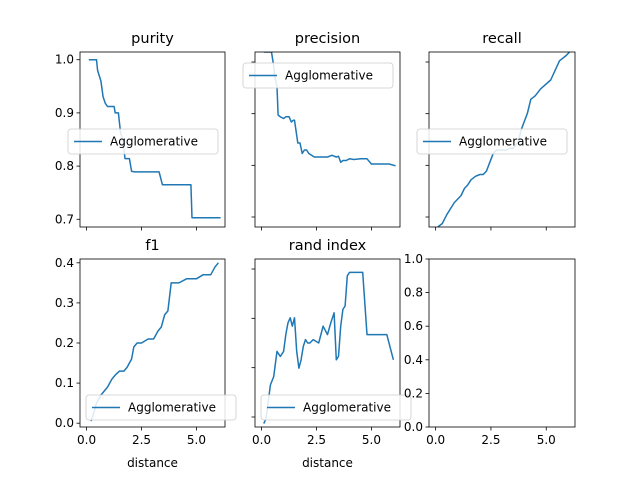 This screenshot has height=480, width=640. Describe the element at coordinates (64, 303) in the screenshot. I see `y-tick-label: 0.3` at that location.